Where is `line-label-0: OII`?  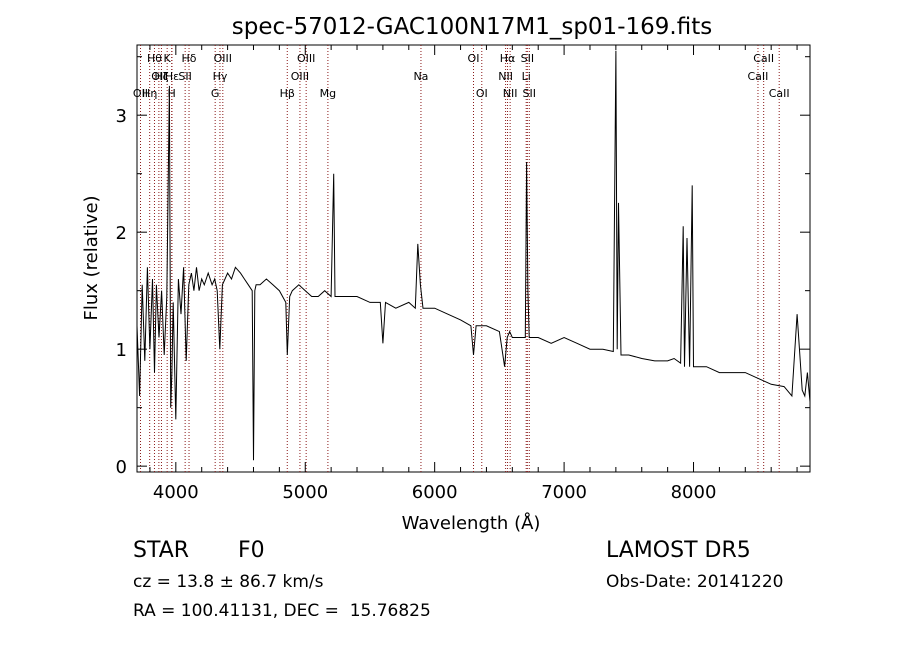
line-label-0: OII is located at coordinates (140, 93).